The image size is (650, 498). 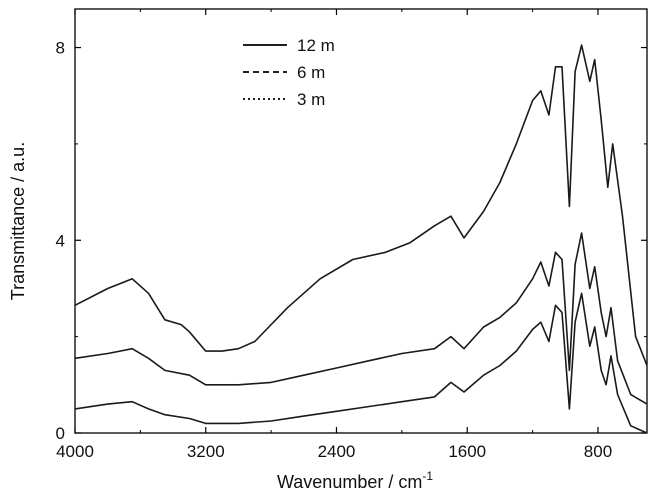 I want to click on x-tick-label: 1600, so click(x=467, y=451).